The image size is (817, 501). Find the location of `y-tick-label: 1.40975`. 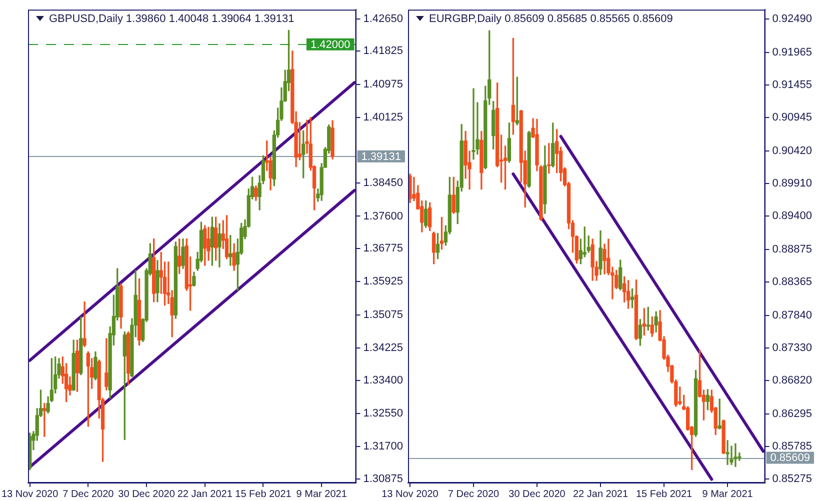

y-tick-label: 1.40975 is located at coordinates (383, 84).